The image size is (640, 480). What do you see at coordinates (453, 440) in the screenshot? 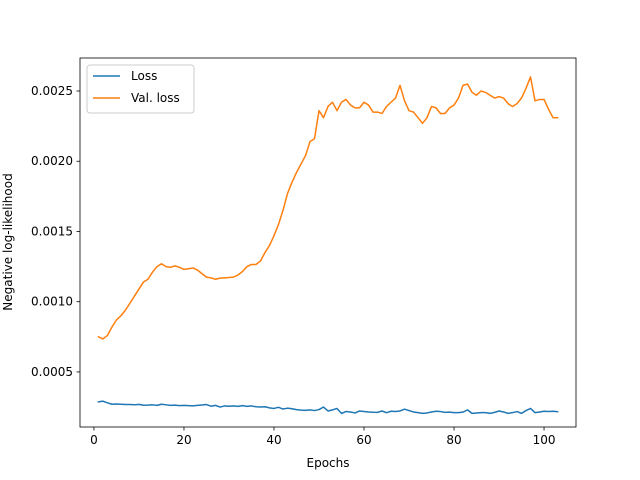
I see `x-tick-label: 80` at bounding box center [453, 440].